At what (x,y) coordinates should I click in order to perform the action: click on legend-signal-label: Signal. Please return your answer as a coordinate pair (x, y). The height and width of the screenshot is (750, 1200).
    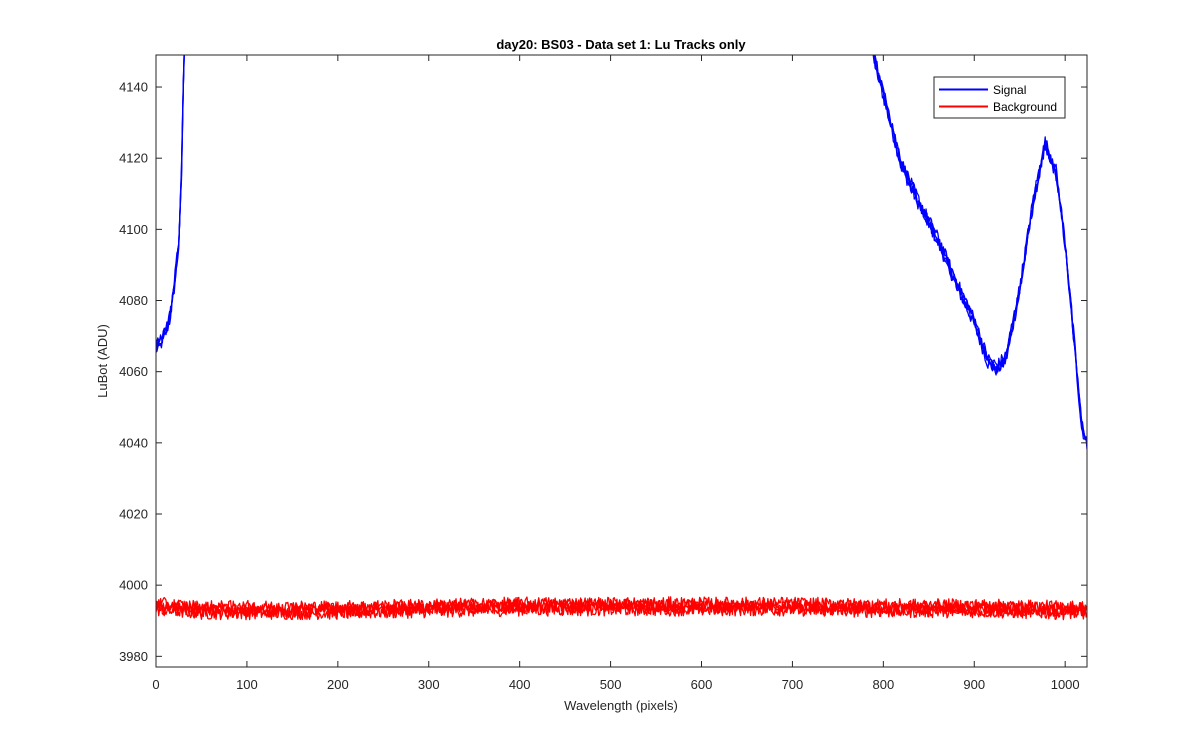
    Looking at the image, I should click on (1009, 90).